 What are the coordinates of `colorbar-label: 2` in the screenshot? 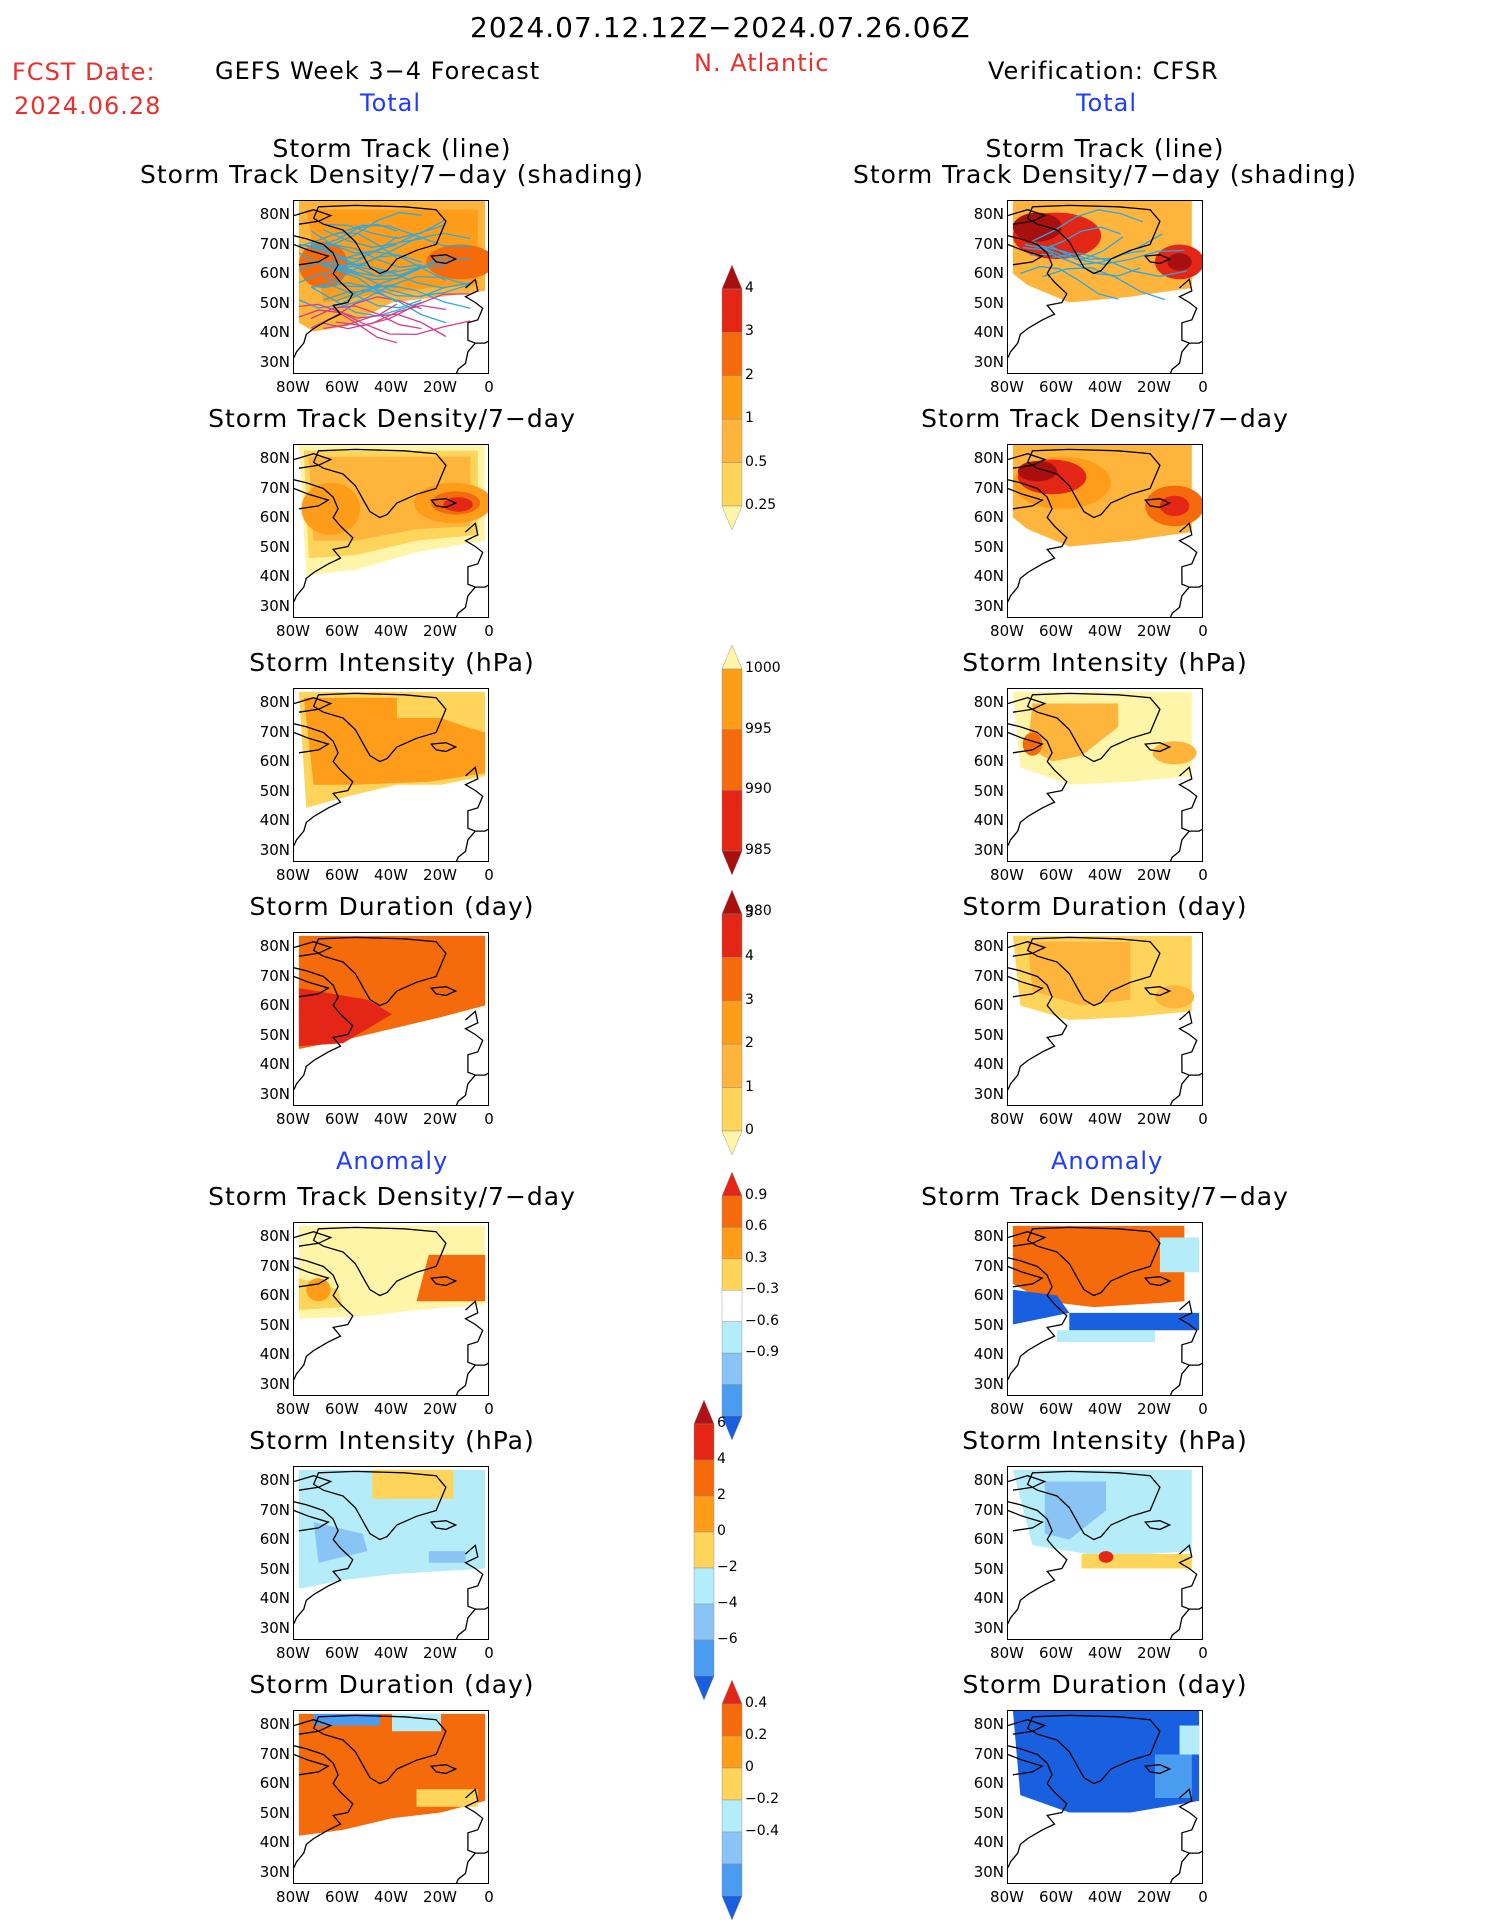 It's located at (749, 1043).